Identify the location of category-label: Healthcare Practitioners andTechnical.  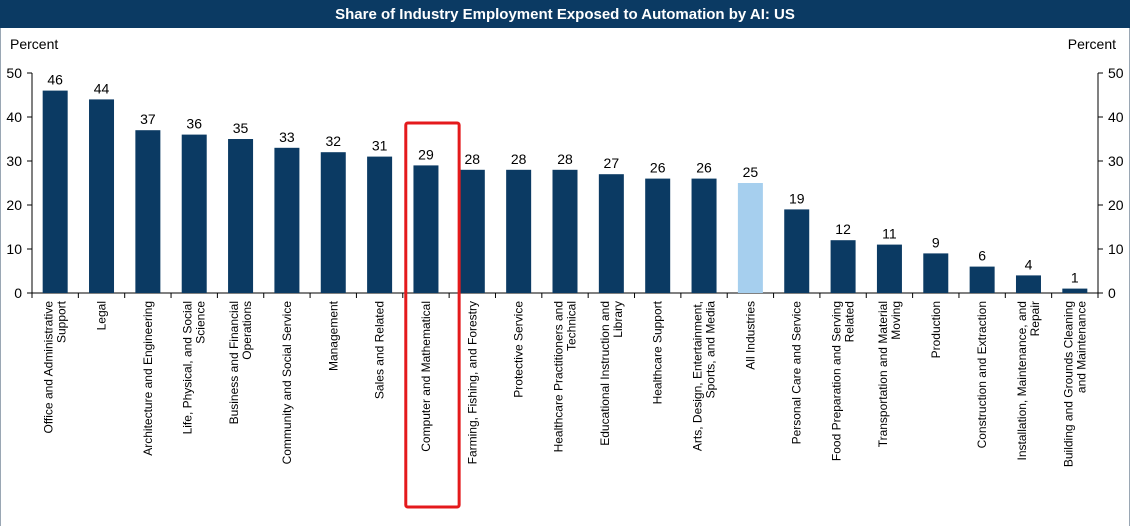
(565, 376).